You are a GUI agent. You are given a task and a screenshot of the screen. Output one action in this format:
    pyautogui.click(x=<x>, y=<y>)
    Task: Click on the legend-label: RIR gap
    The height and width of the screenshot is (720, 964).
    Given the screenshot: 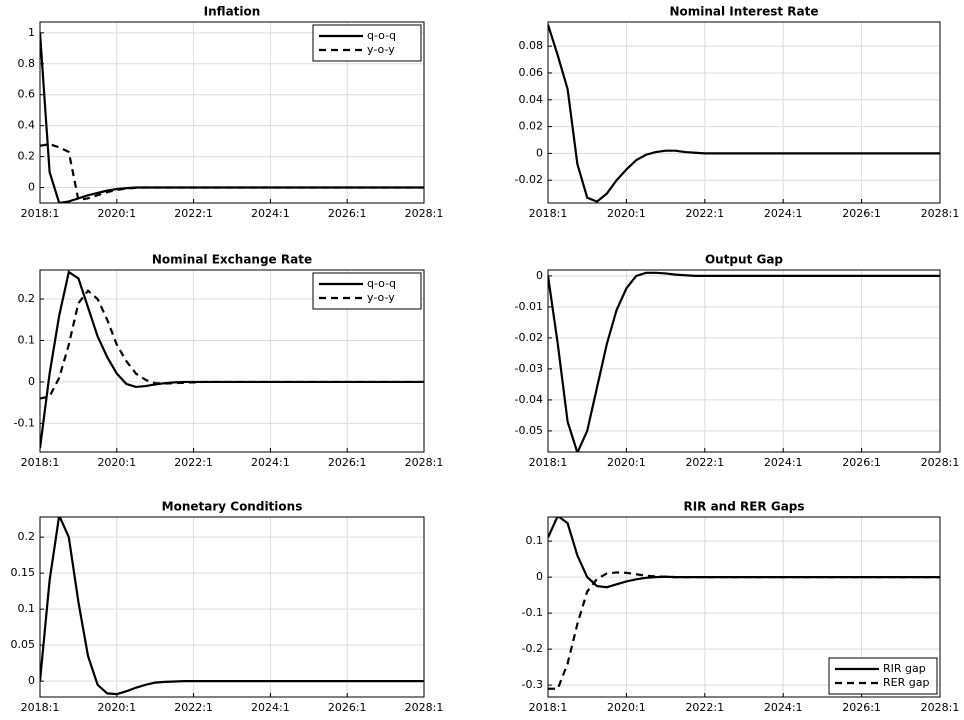 What is the action you would take?
    pyautogui.click(x=904, y=668)
    